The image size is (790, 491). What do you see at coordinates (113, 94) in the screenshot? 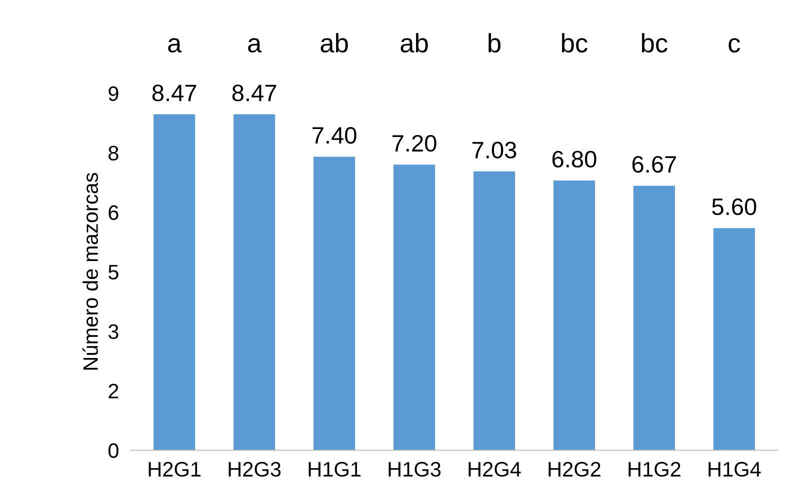
I see `y-tick-label: 9` at bounding box center [113, 94].